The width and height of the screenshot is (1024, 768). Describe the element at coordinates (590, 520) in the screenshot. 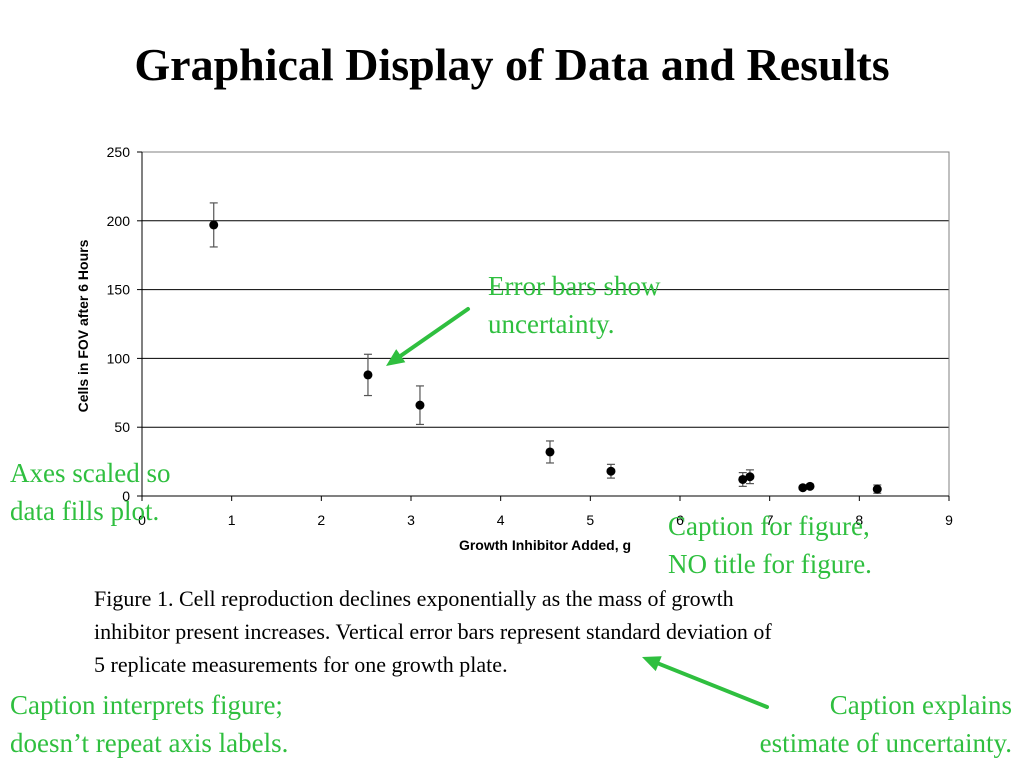

I see `x-tick-label: 5` at that location.